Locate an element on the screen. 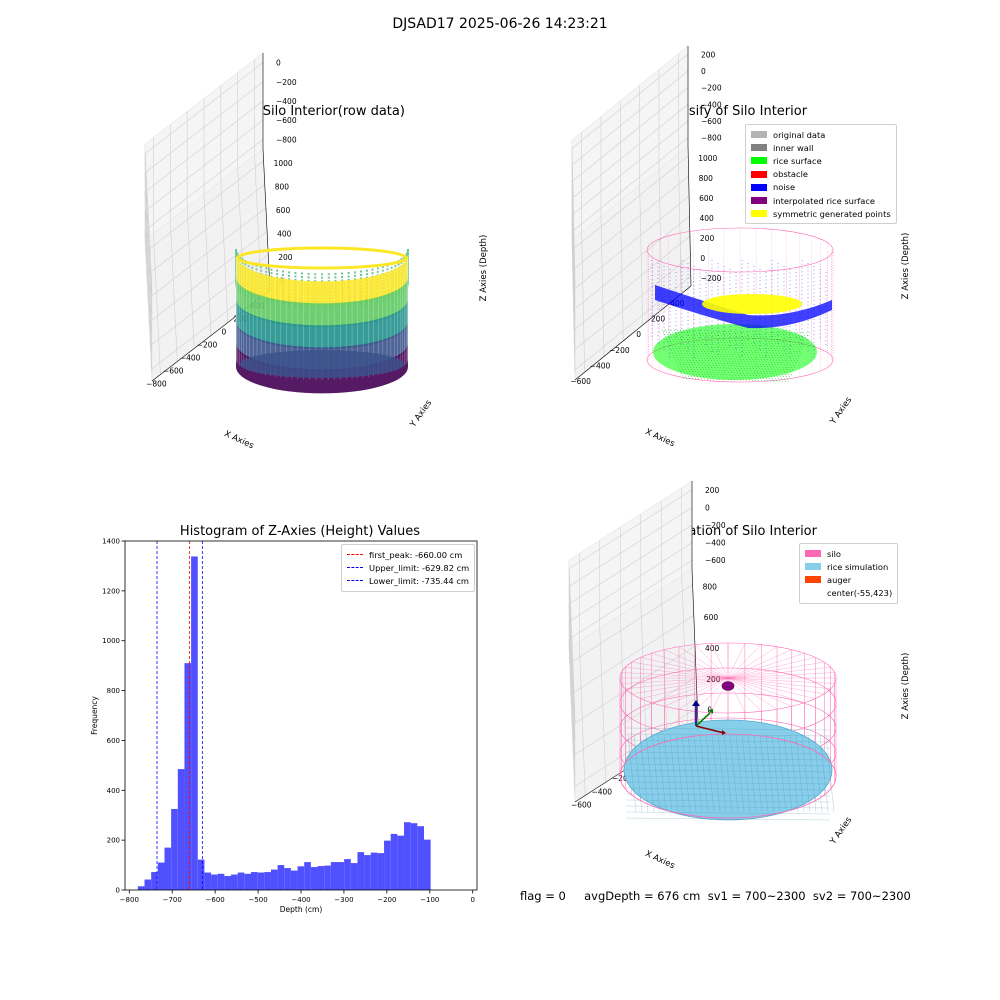 This screenshot has height=1000, width=1000. panel2-y-tick: 1000 is located at coordinates (707, 158).